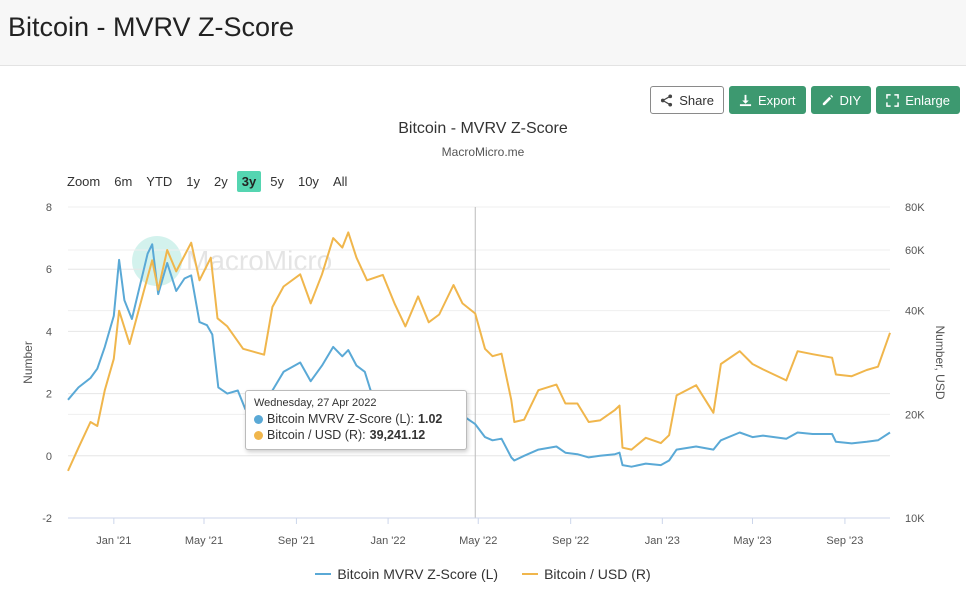  What do you see at coordinates (915, 415) in the screenshot?
I see `y-right-tick-label: 20K` at bounding box center [915, 415].